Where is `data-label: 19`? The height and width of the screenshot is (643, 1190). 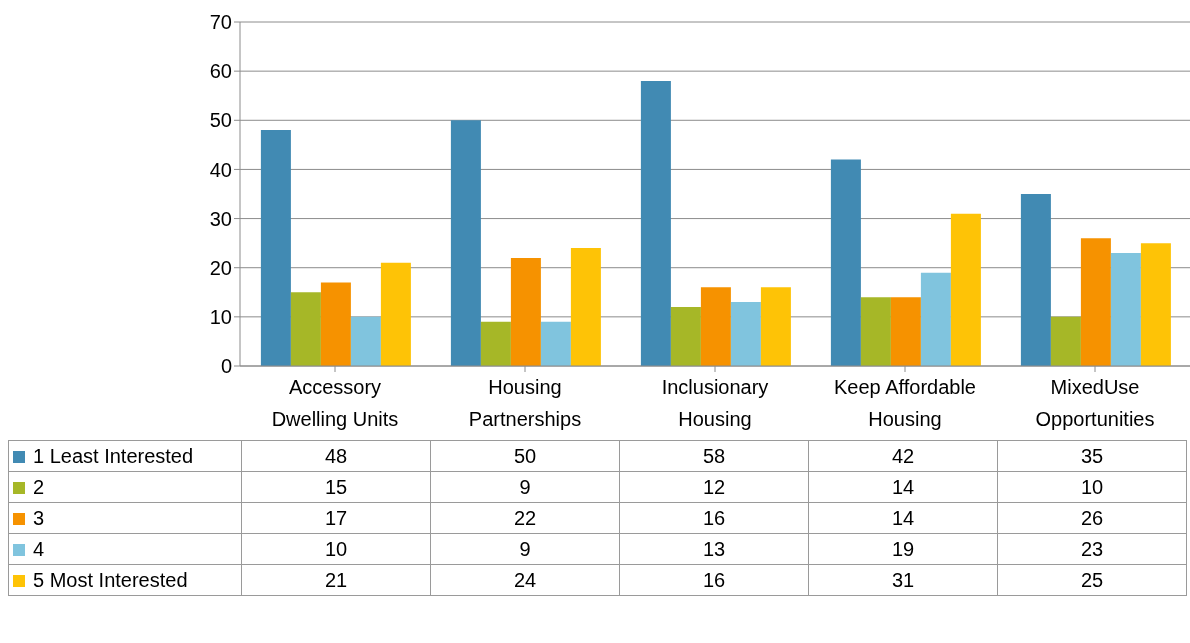 data-label: 19 is located at coordinates (903, 549).